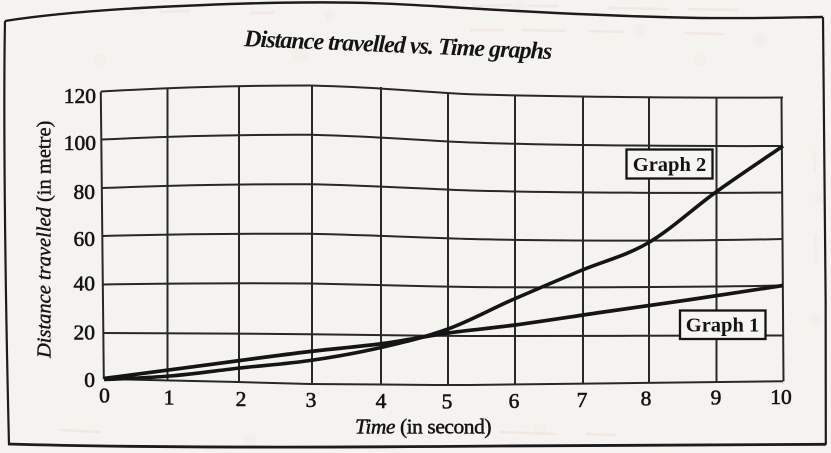 This screenshot has height=453, width=831. I want to click on svg-text: 20, so click(85, 333).